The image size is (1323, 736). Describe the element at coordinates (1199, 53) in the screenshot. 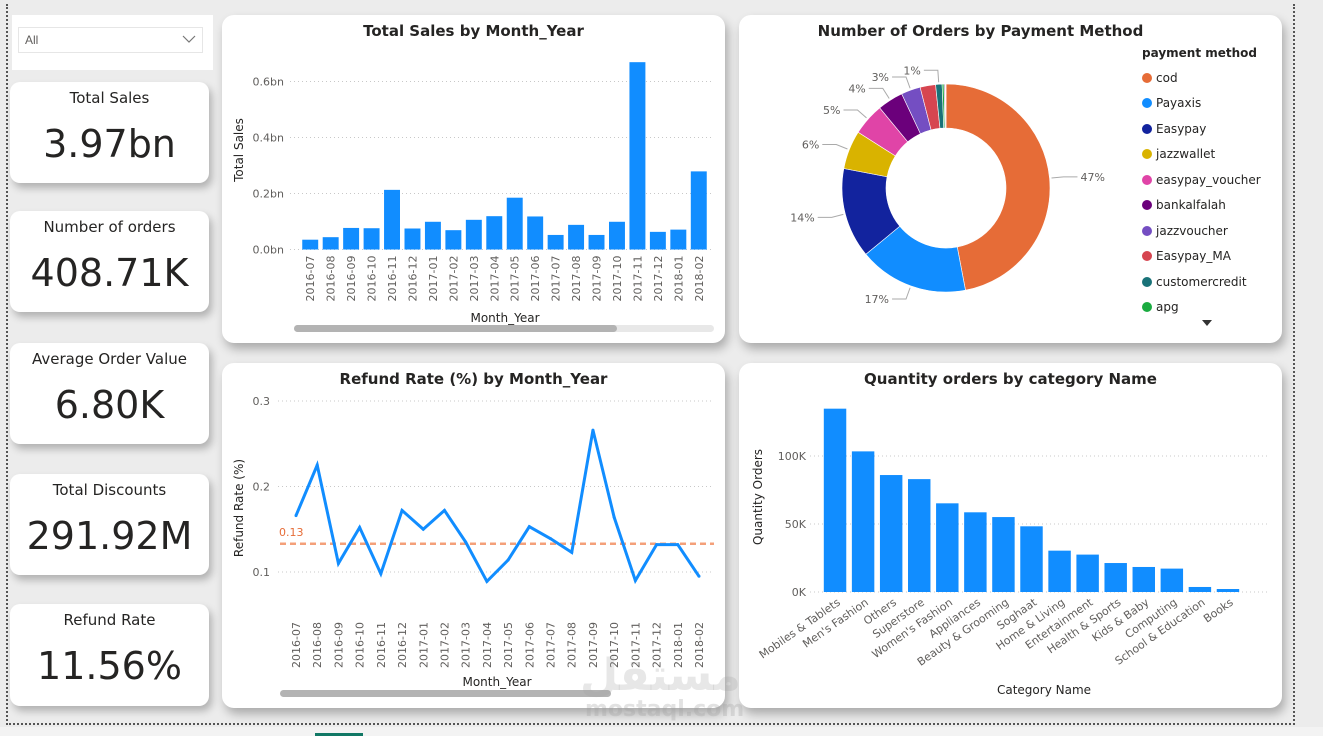

I see `legend-title: payment method` at that location.